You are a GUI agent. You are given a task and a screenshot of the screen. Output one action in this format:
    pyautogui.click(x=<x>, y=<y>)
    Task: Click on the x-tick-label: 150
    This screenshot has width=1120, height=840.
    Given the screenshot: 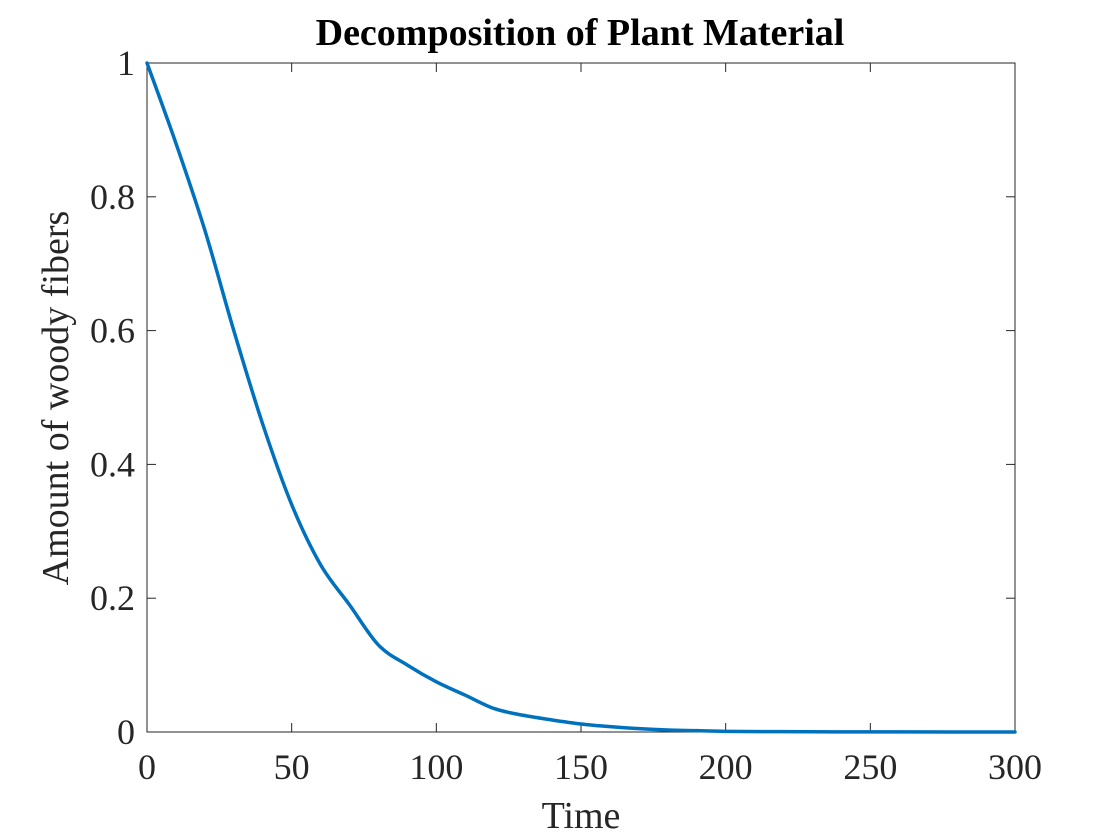 What is the action you would take?
    pyautogui.click(x=581, y=767)
    